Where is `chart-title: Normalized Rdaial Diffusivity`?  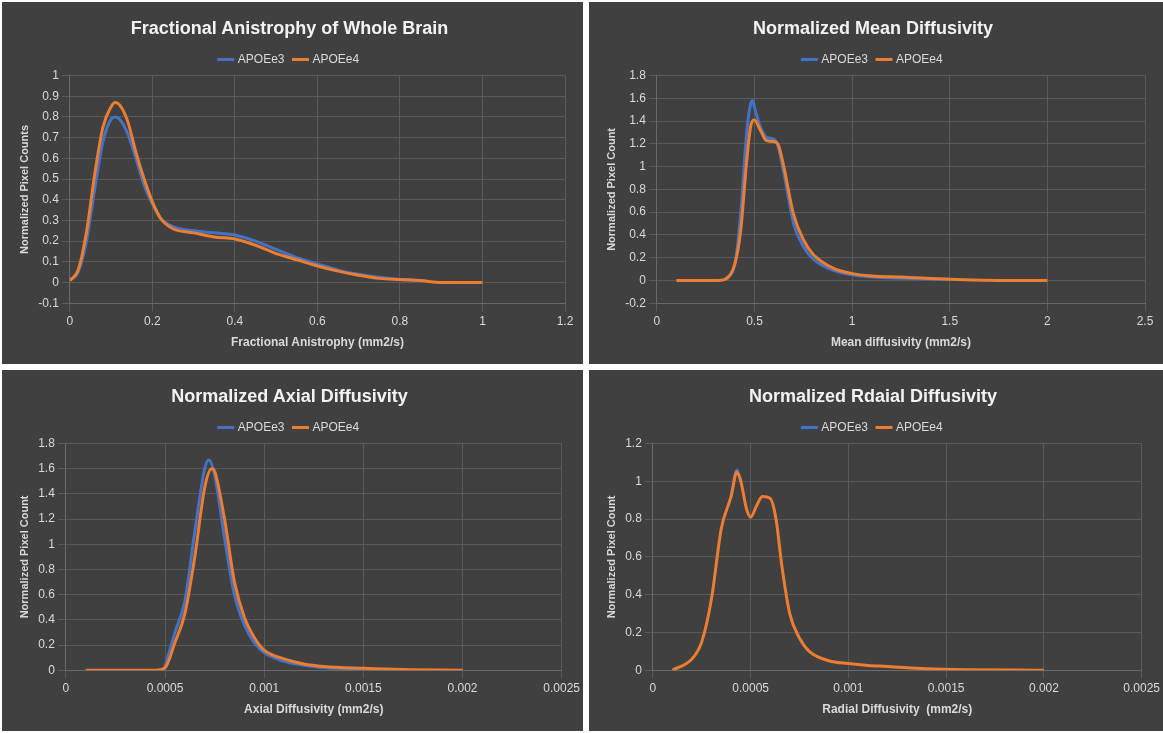 chart-title: Normalized Rdaial Diffusivity is located at coordinates (873, 395).